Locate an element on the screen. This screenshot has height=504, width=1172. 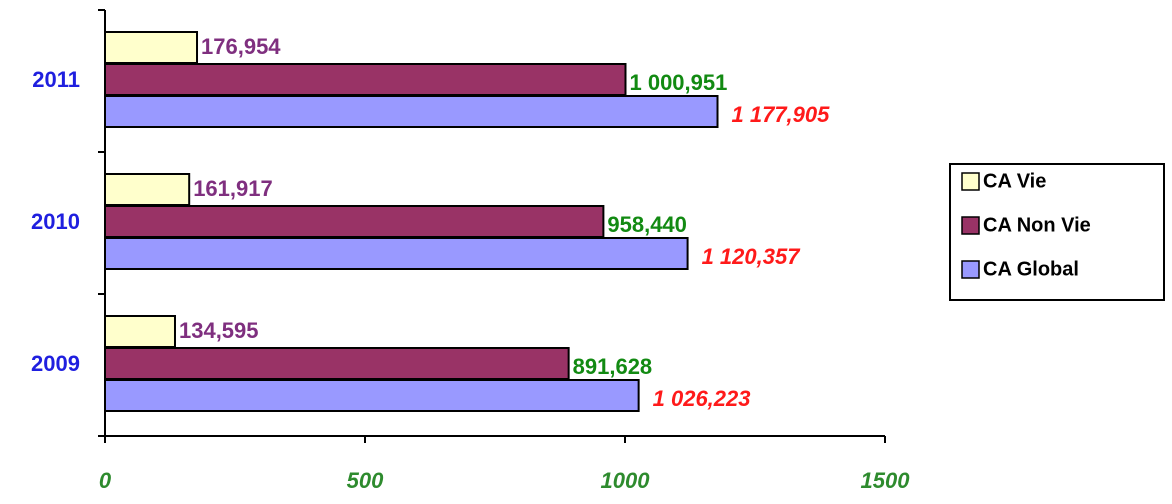
x-tick-label: 500 is located at coordinates (365, 480).